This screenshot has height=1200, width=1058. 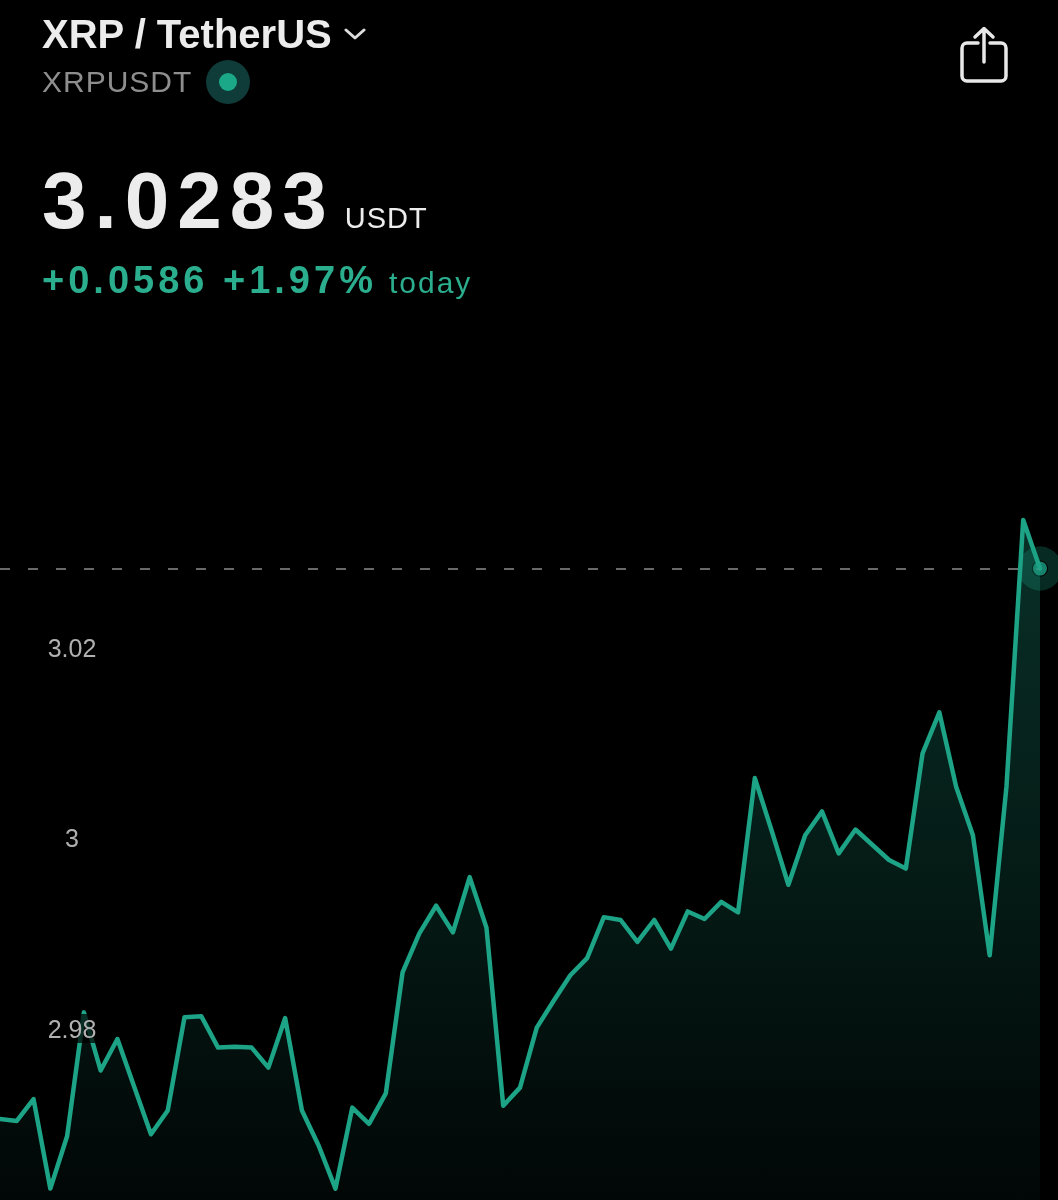 I want to click on annotation: USDT, so click(x=386, y=218).